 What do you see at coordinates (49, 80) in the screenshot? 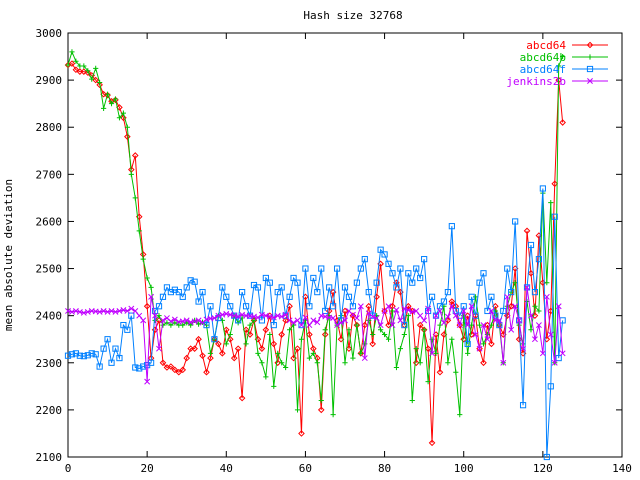
I see `y-tick-label: 2900` at bounding box center [49, 80].